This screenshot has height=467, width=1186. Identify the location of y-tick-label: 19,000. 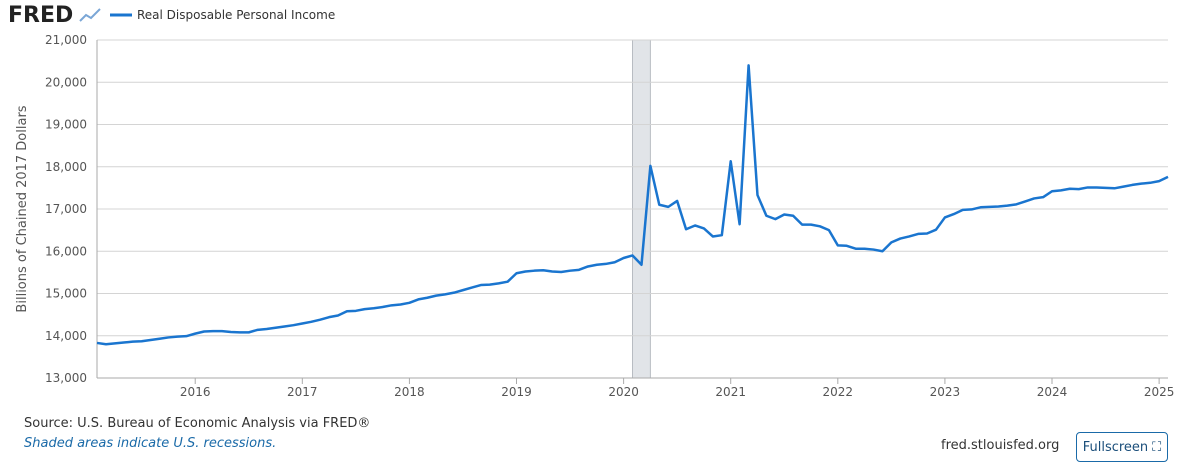
(66, 125).